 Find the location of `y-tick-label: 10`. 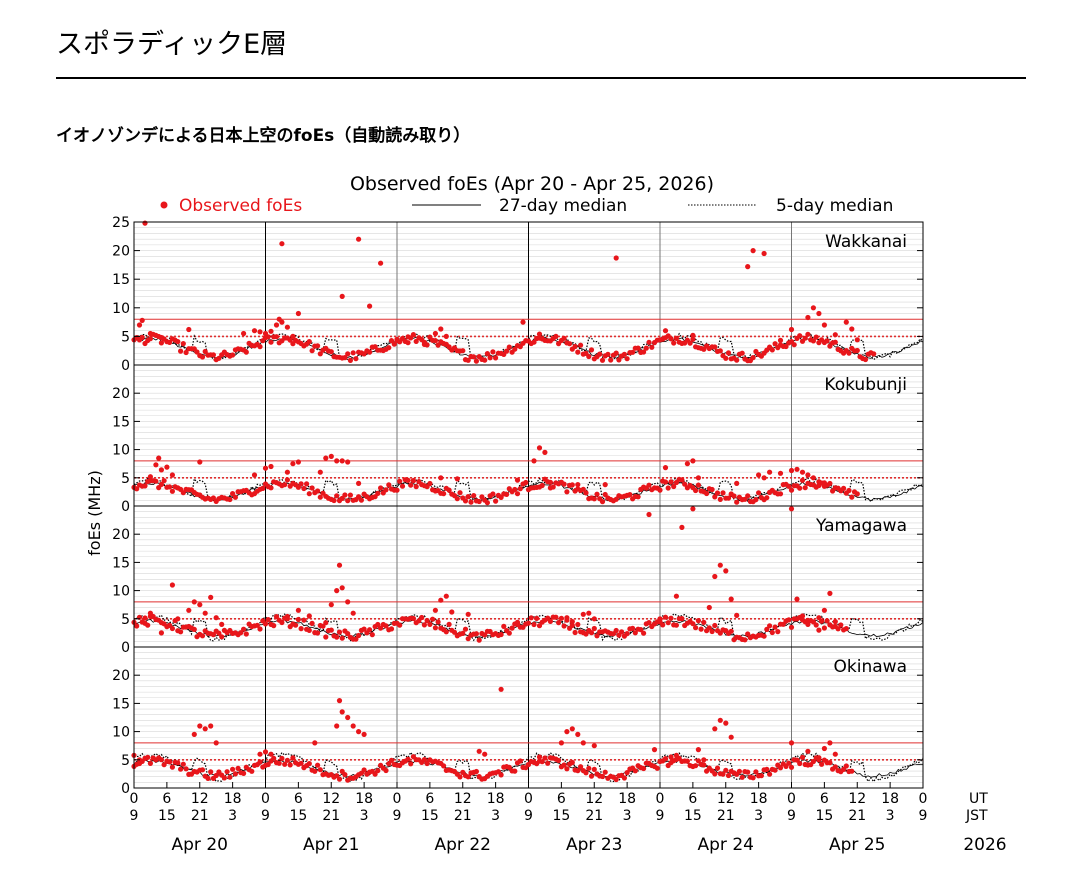

y-tick-label: 10 is located at coordinates (121, 309).